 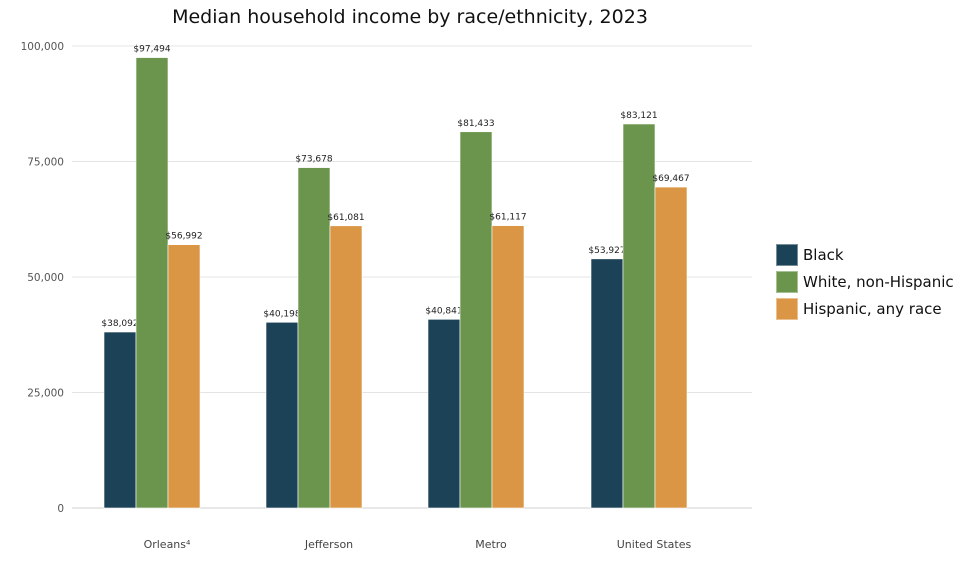 I want to click on x-tick-label: Jefferson, so click(x=328, y=544).